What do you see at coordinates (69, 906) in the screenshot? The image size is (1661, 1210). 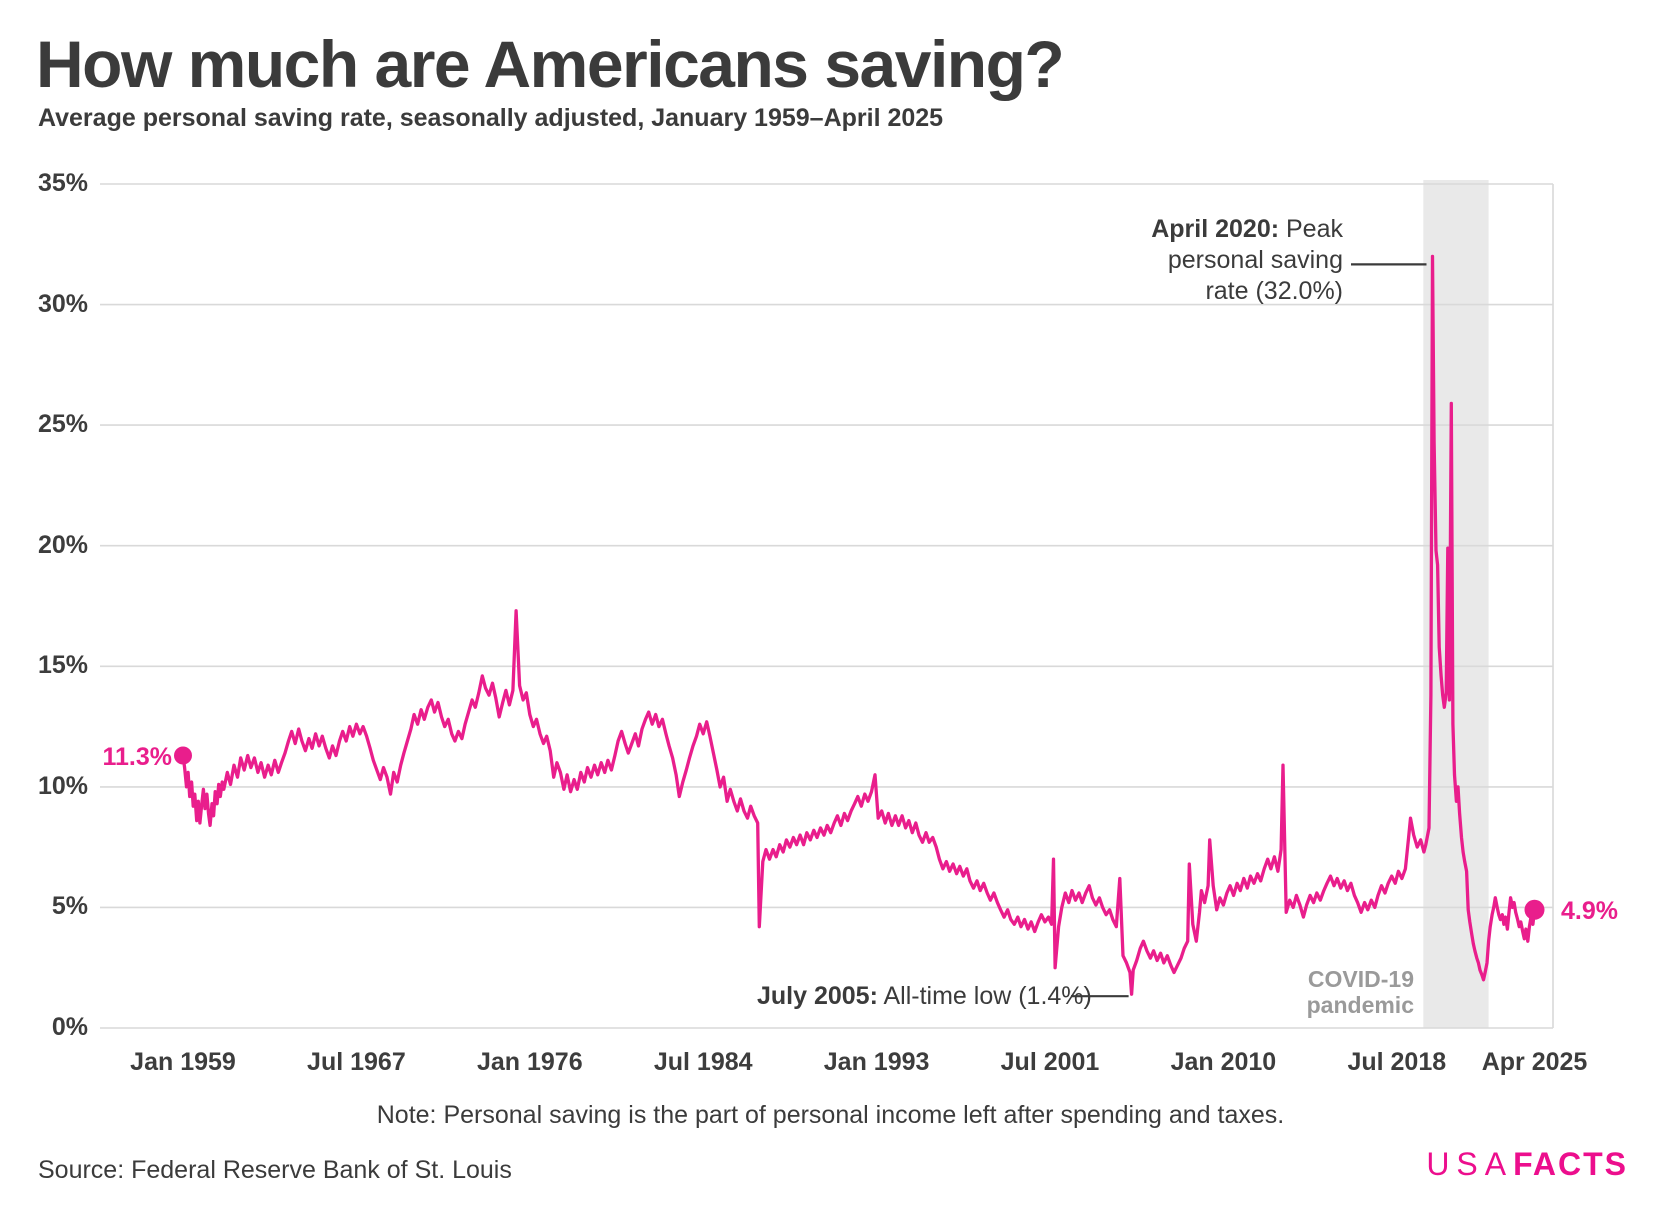 I see `y-axis-tick-label: 5%` at bounding box center [69, 906].